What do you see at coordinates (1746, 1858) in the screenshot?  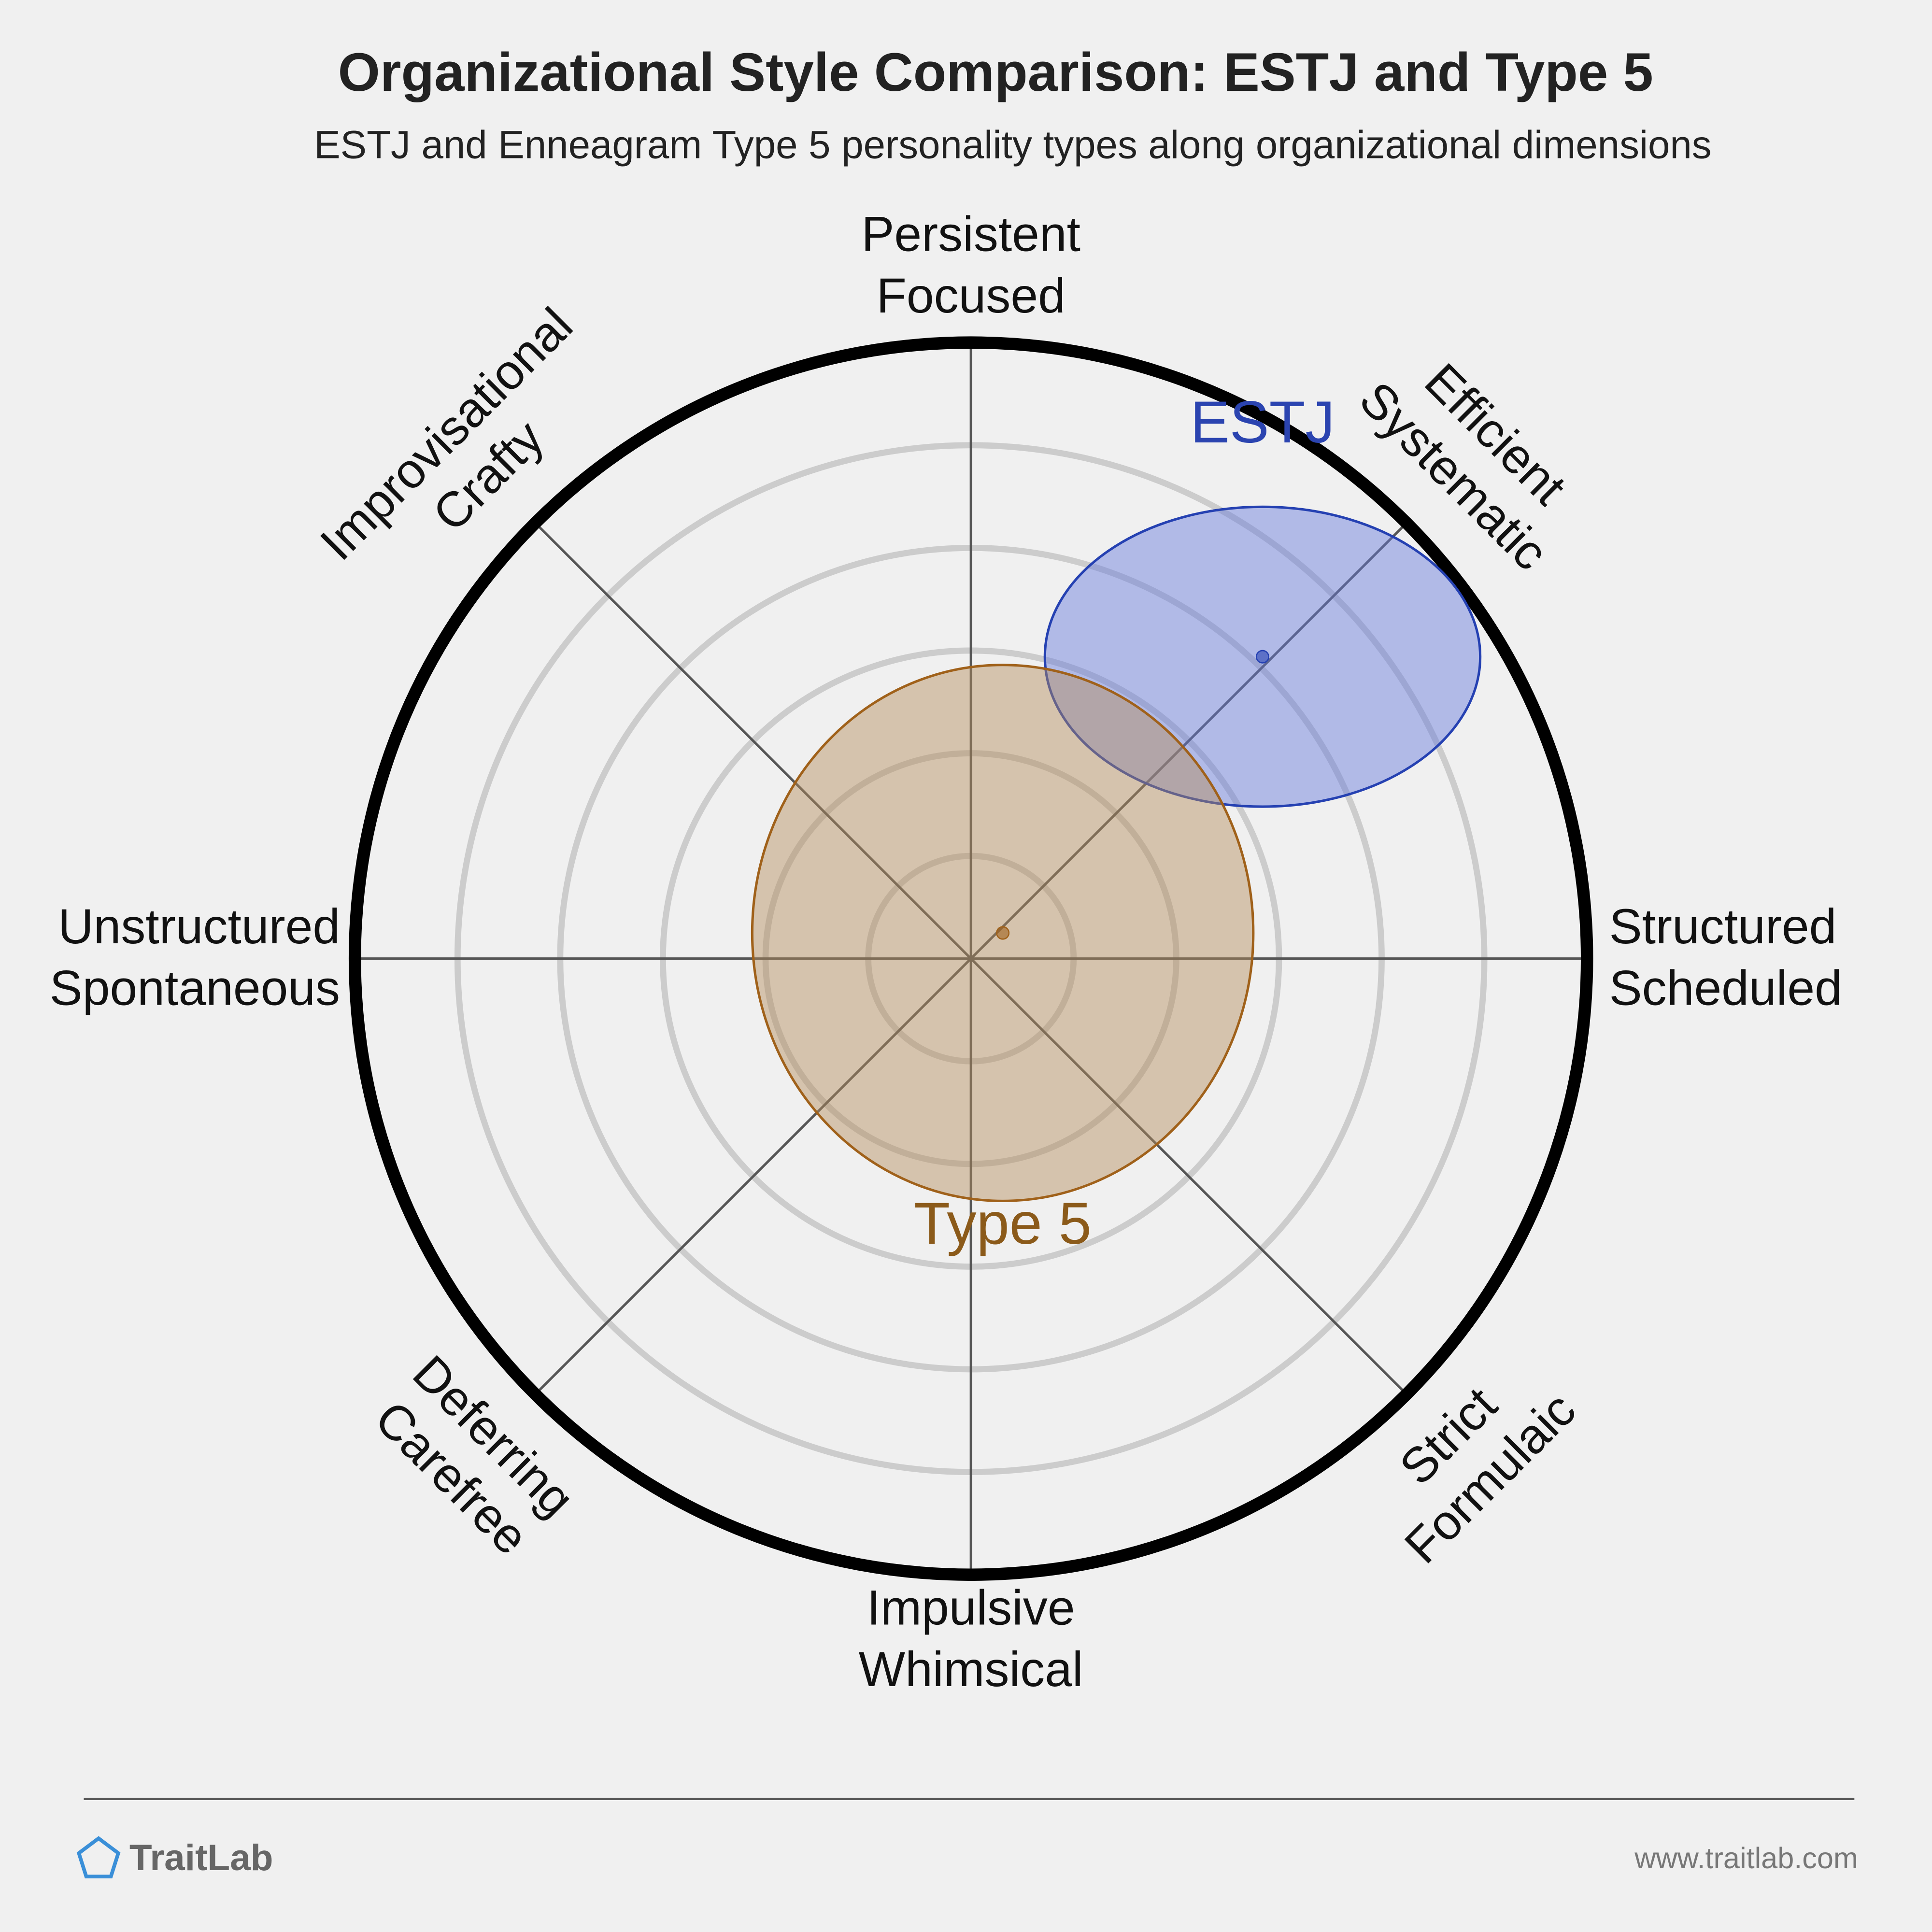 I see `url: www.traitlab.com` at bounding box center [1746, 1858].